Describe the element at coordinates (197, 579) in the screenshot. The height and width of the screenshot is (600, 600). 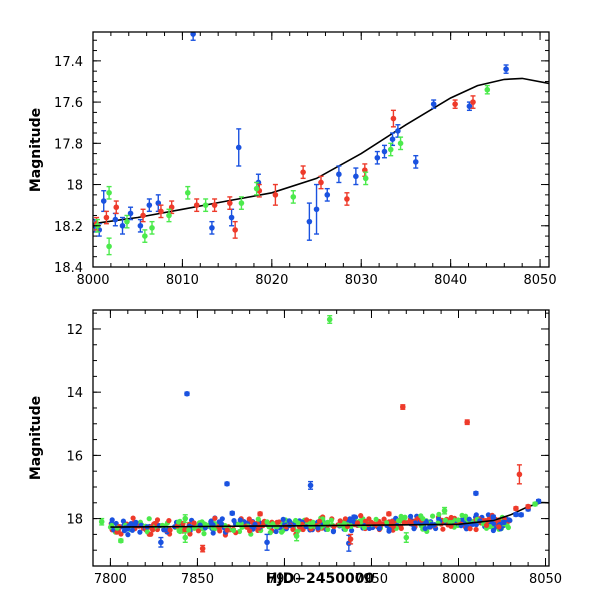
I see `bottom-x-tick-label: 7850` at that location.